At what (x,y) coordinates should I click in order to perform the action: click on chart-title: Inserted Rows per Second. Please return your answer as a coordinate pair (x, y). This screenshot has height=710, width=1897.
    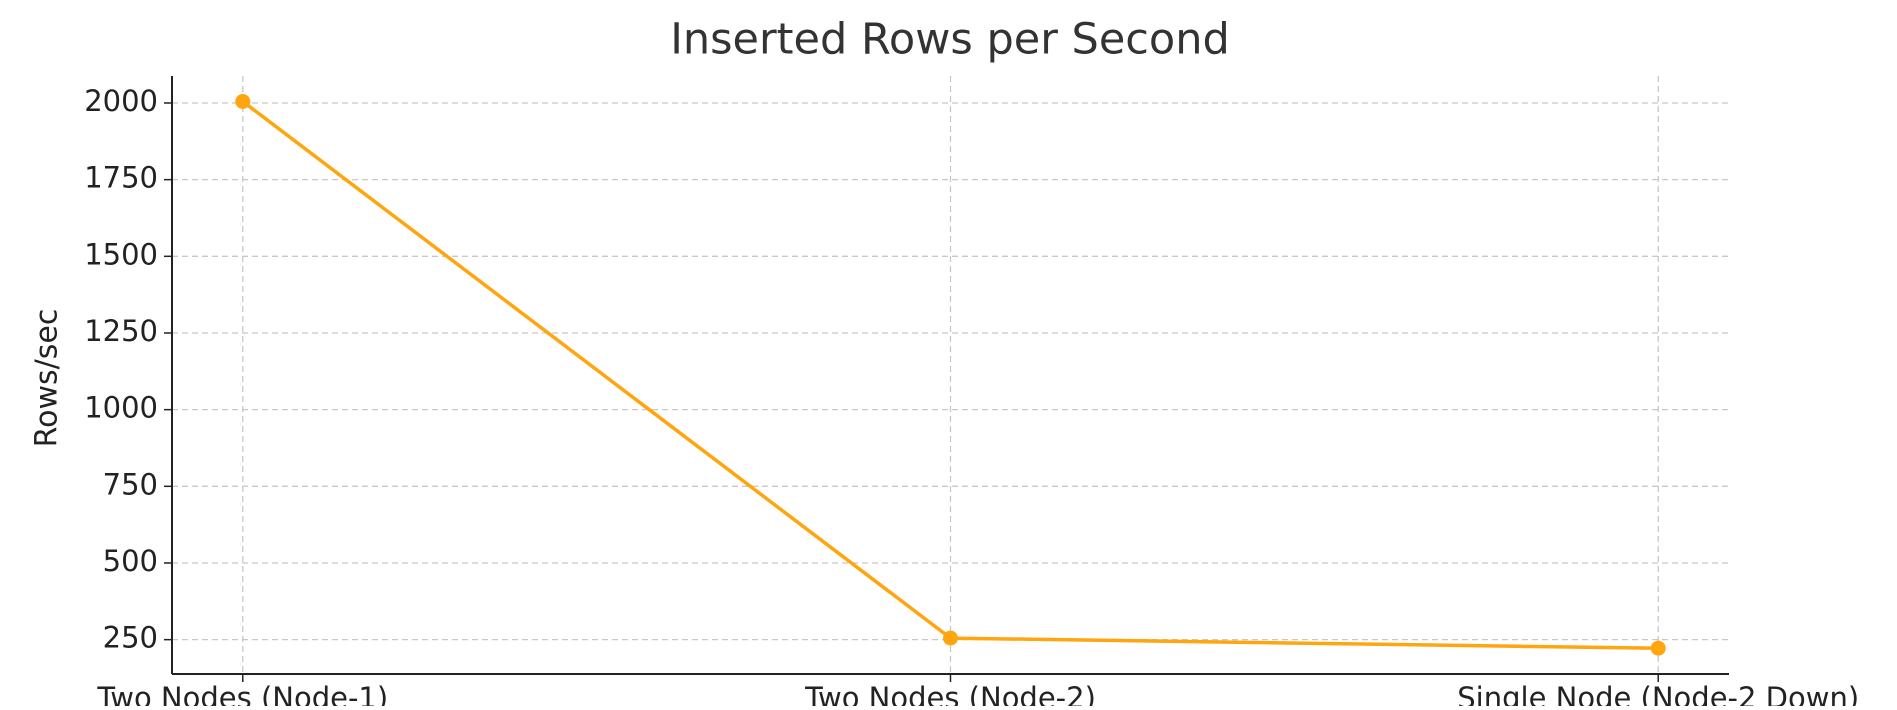
    Looking at the image, I should click on (950, 40).